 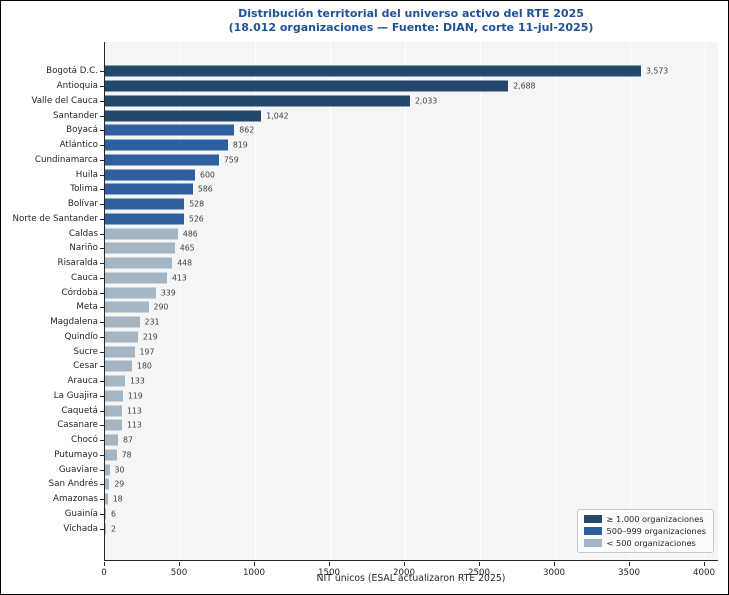 What do you see at coordinates (393, 381) in the screenshot?
I see `bar-row: Arauca 133` at bounding box center [393, 381].